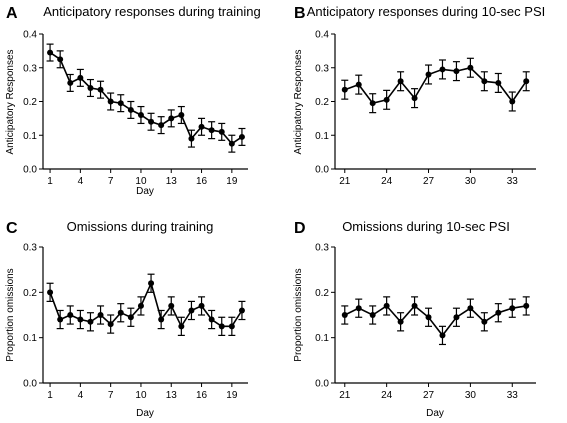 This screenshot has height=423, width=567. Describe the element at coordinates (387, 181) in the screenshot. I see `x-tick-label: 24` at that location.